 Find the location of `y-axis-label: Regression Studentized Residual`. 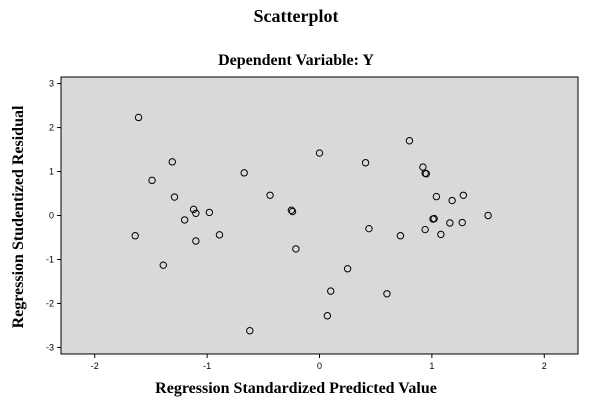

y-axis-label: Regression Studentized Residual is located at coordinates (18, 217).